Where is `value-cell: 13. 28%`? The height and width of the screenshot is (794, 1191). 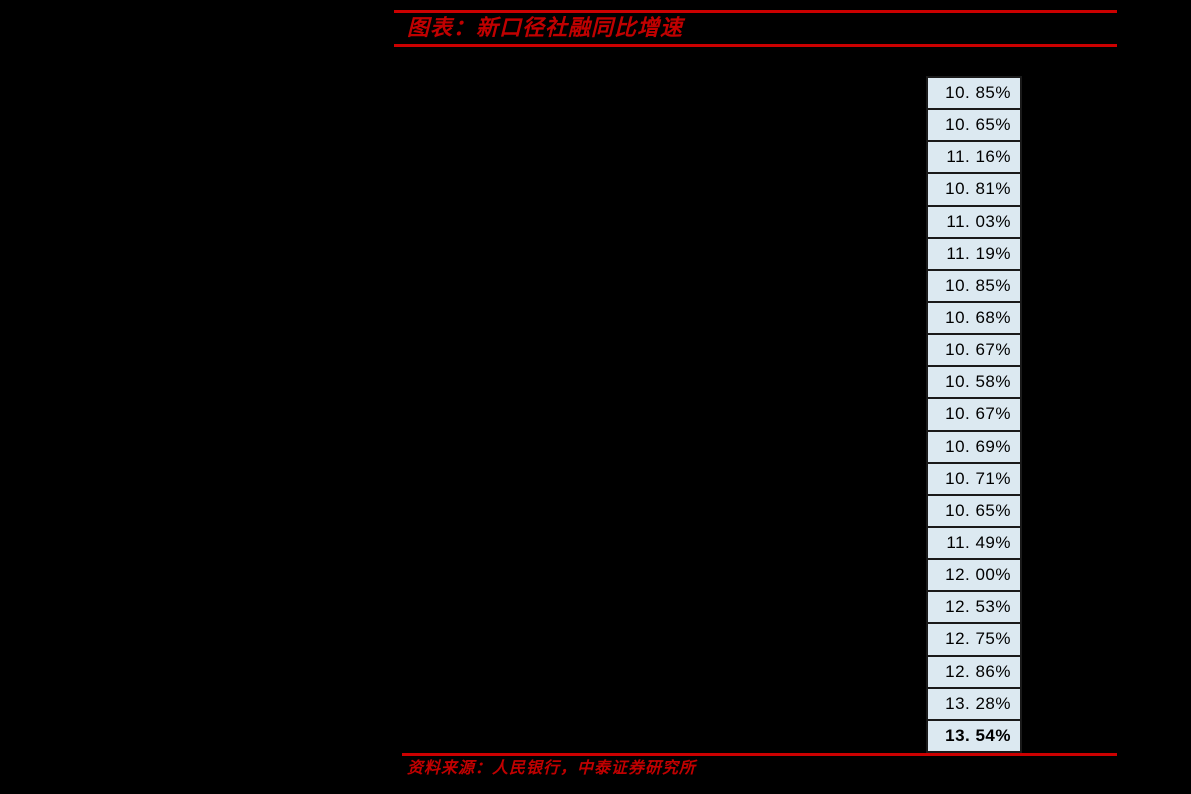
value-cell: 13. 28% is located at coordinates (974, 704).